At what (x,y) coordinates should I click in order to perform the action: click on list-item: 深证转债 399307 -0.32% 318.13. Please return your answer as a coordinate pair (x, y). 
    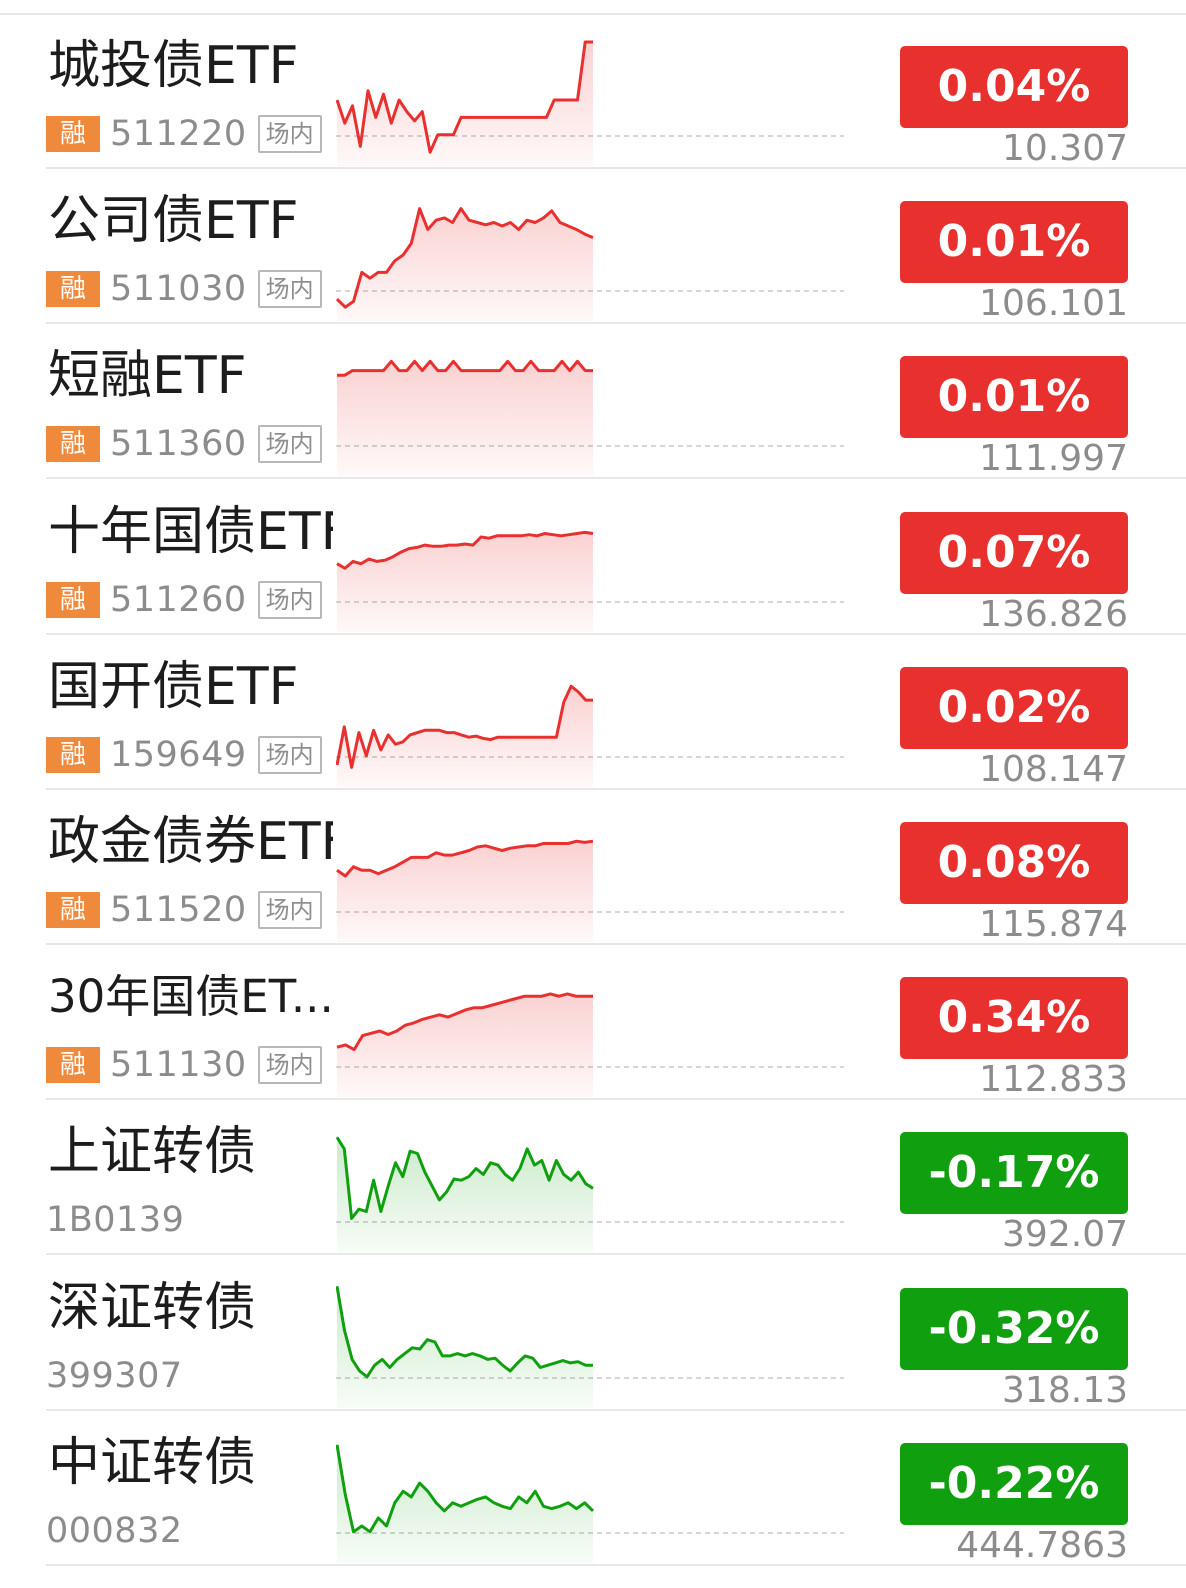
    Looking at the image, I should click on (593, 1333).